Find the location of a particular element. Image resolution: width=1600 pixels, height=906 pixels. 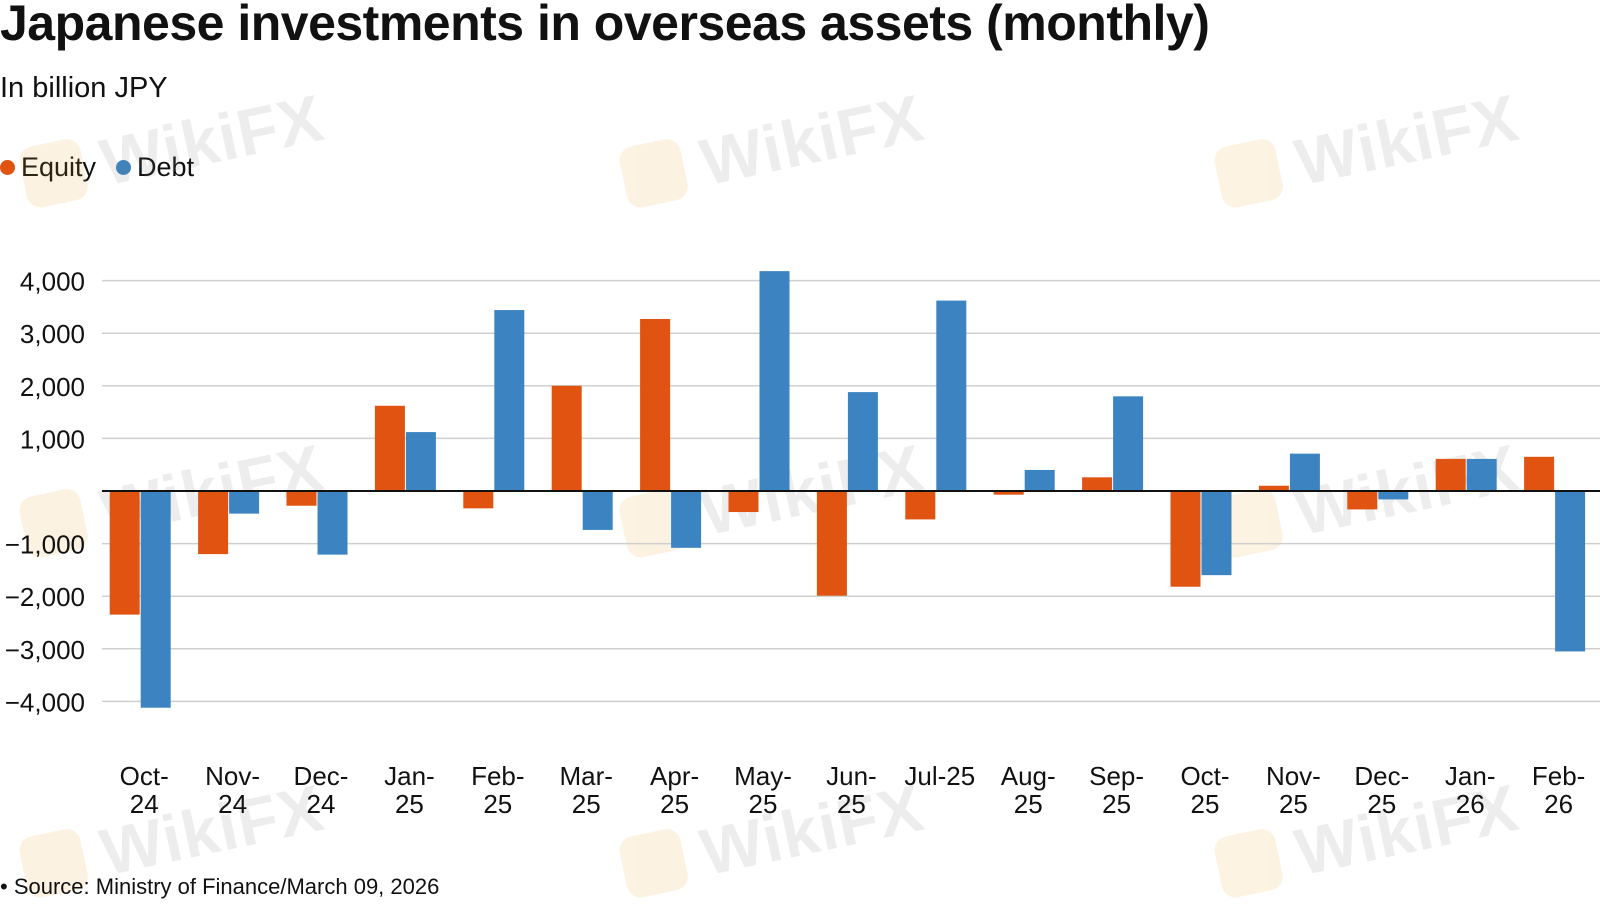

legend-equity-label: Equity is located at coordinates (59, 167).